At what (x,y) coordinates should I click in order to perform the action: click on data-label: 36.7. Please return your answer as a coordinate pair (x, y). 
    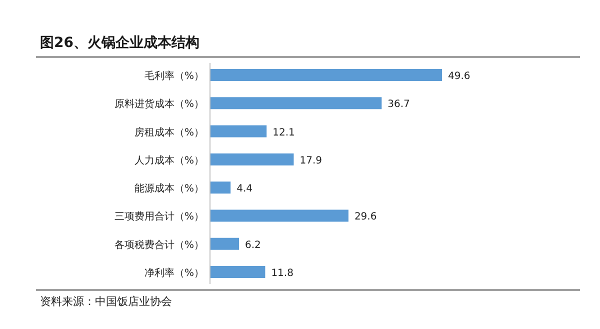
    Looking at the image, I should click on (399, 104).